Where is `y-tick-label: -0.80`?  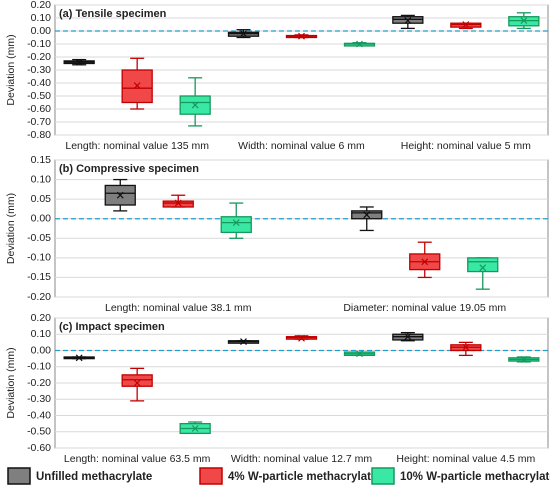 y-tick-label: -0.80 is located at coordinates (39, 135).